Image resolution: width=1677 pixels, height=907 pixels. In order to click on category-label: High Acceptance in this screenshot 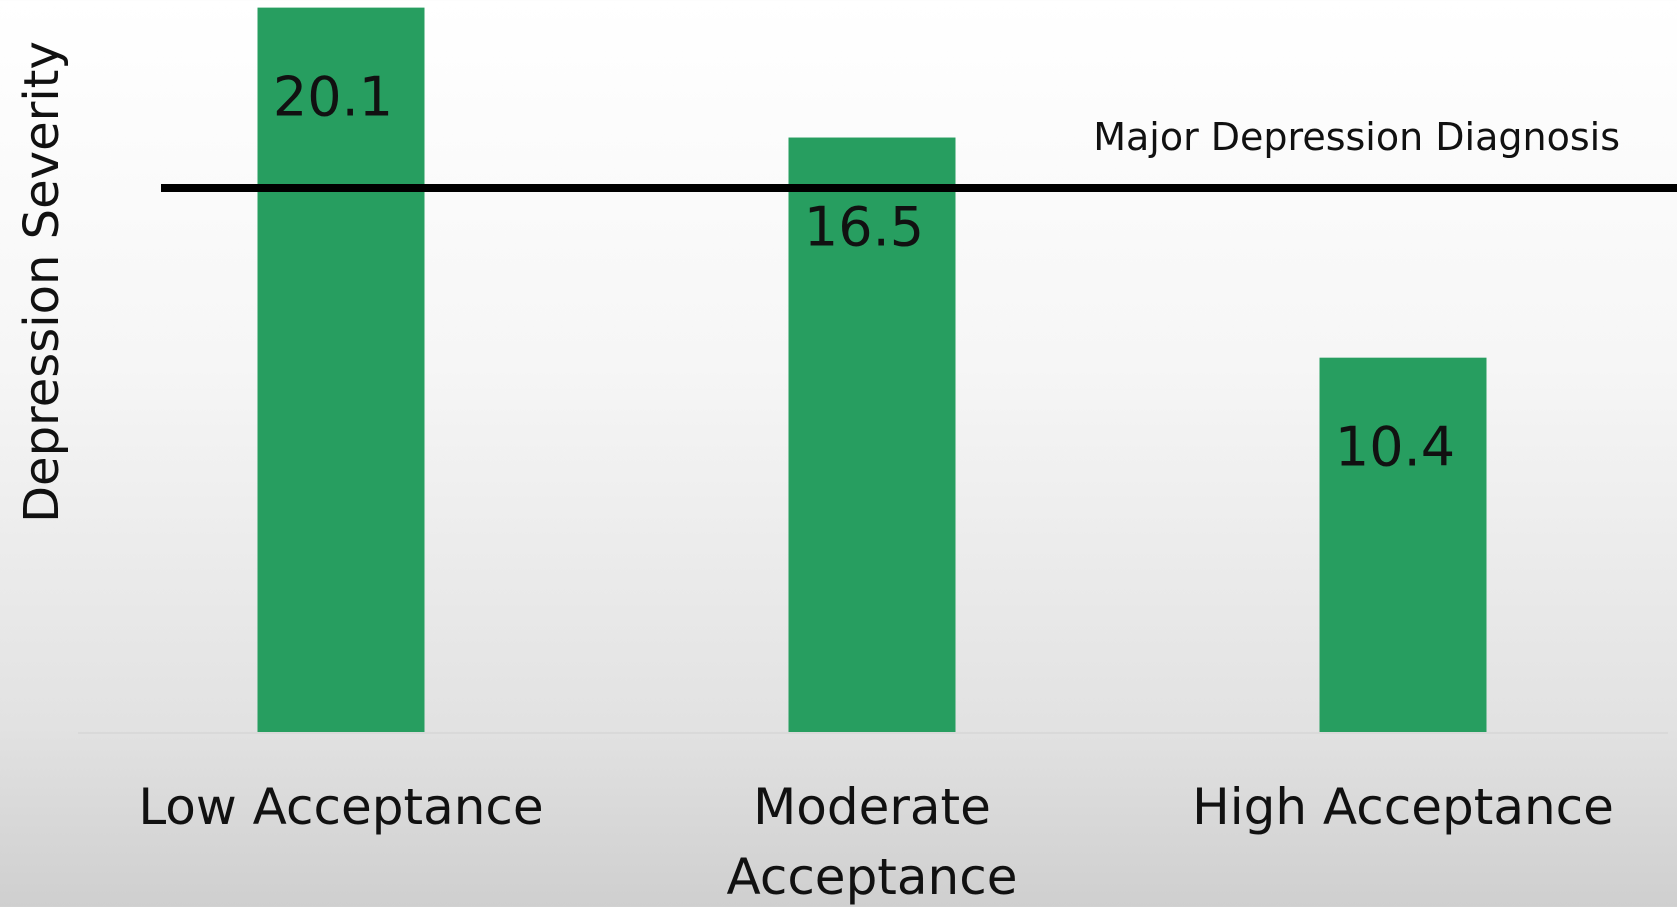, I will do `click(1403, 807)`.